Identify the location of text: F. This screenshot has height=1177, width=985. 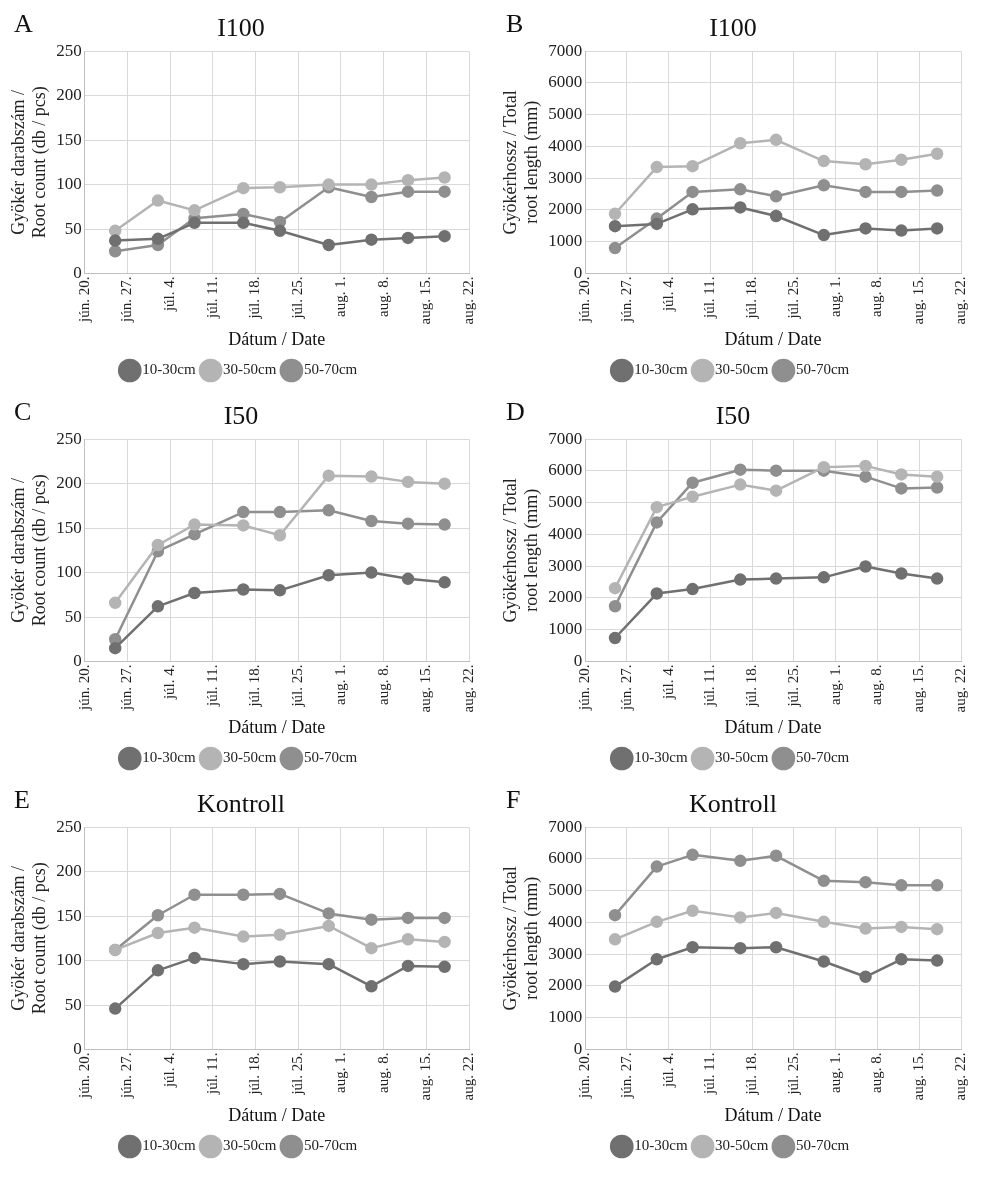
(513, 799).